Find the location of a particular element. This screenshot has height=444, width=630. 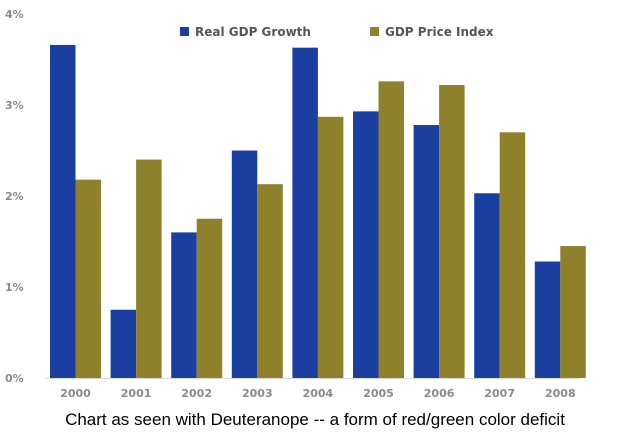

bar-real-gdp-growth-2008 is located at coordinates (547, 319).